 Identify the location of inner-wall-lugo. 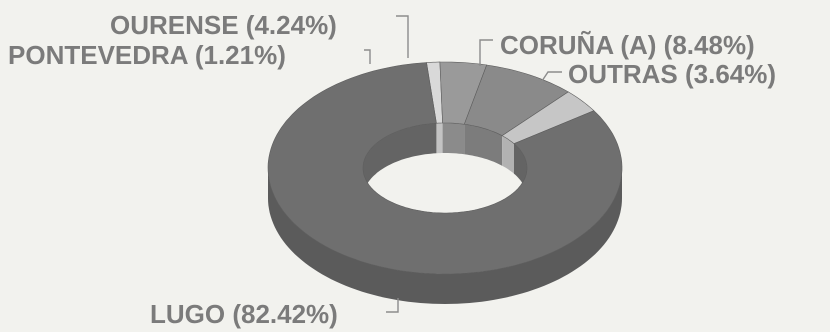
(400, 160).